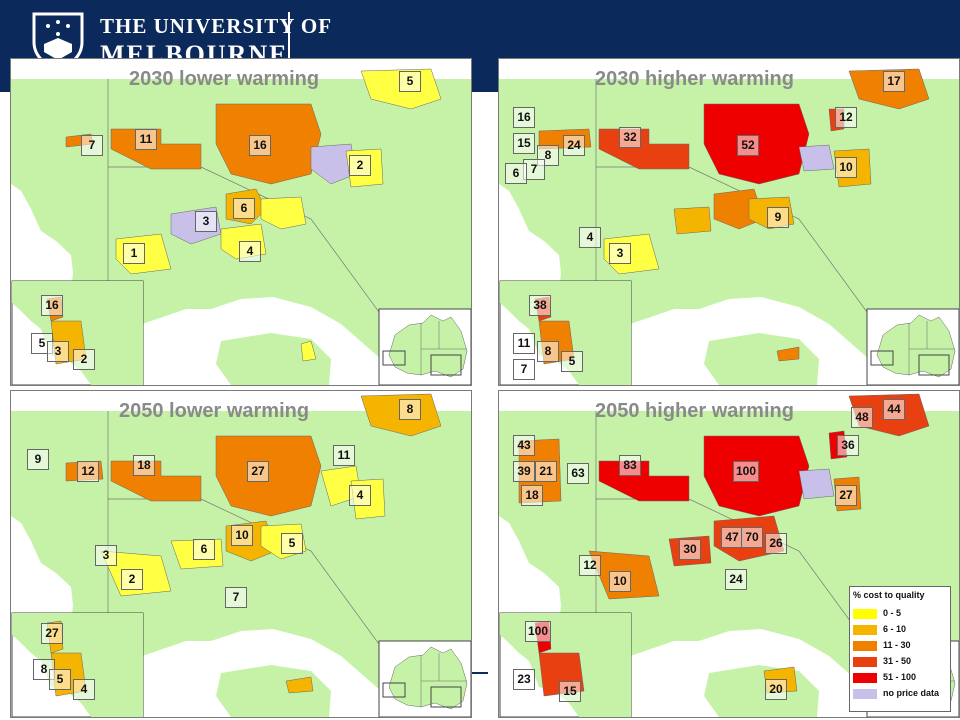 The width and height of the screenshot is (960, 720). Describe the element at coordinates (748, 145) in the screenshot. I see `map-label: 52` at that location.